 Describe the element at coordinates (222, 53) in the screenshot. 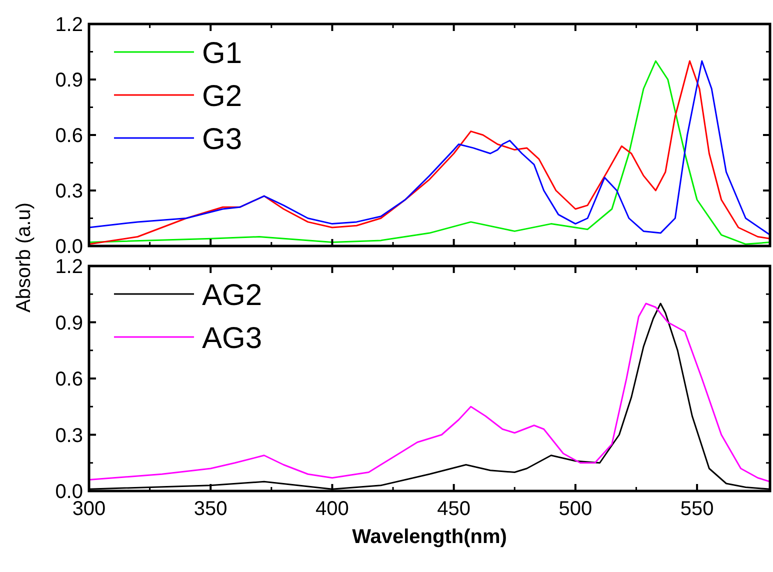

I see `legend-label: G1` at that location.